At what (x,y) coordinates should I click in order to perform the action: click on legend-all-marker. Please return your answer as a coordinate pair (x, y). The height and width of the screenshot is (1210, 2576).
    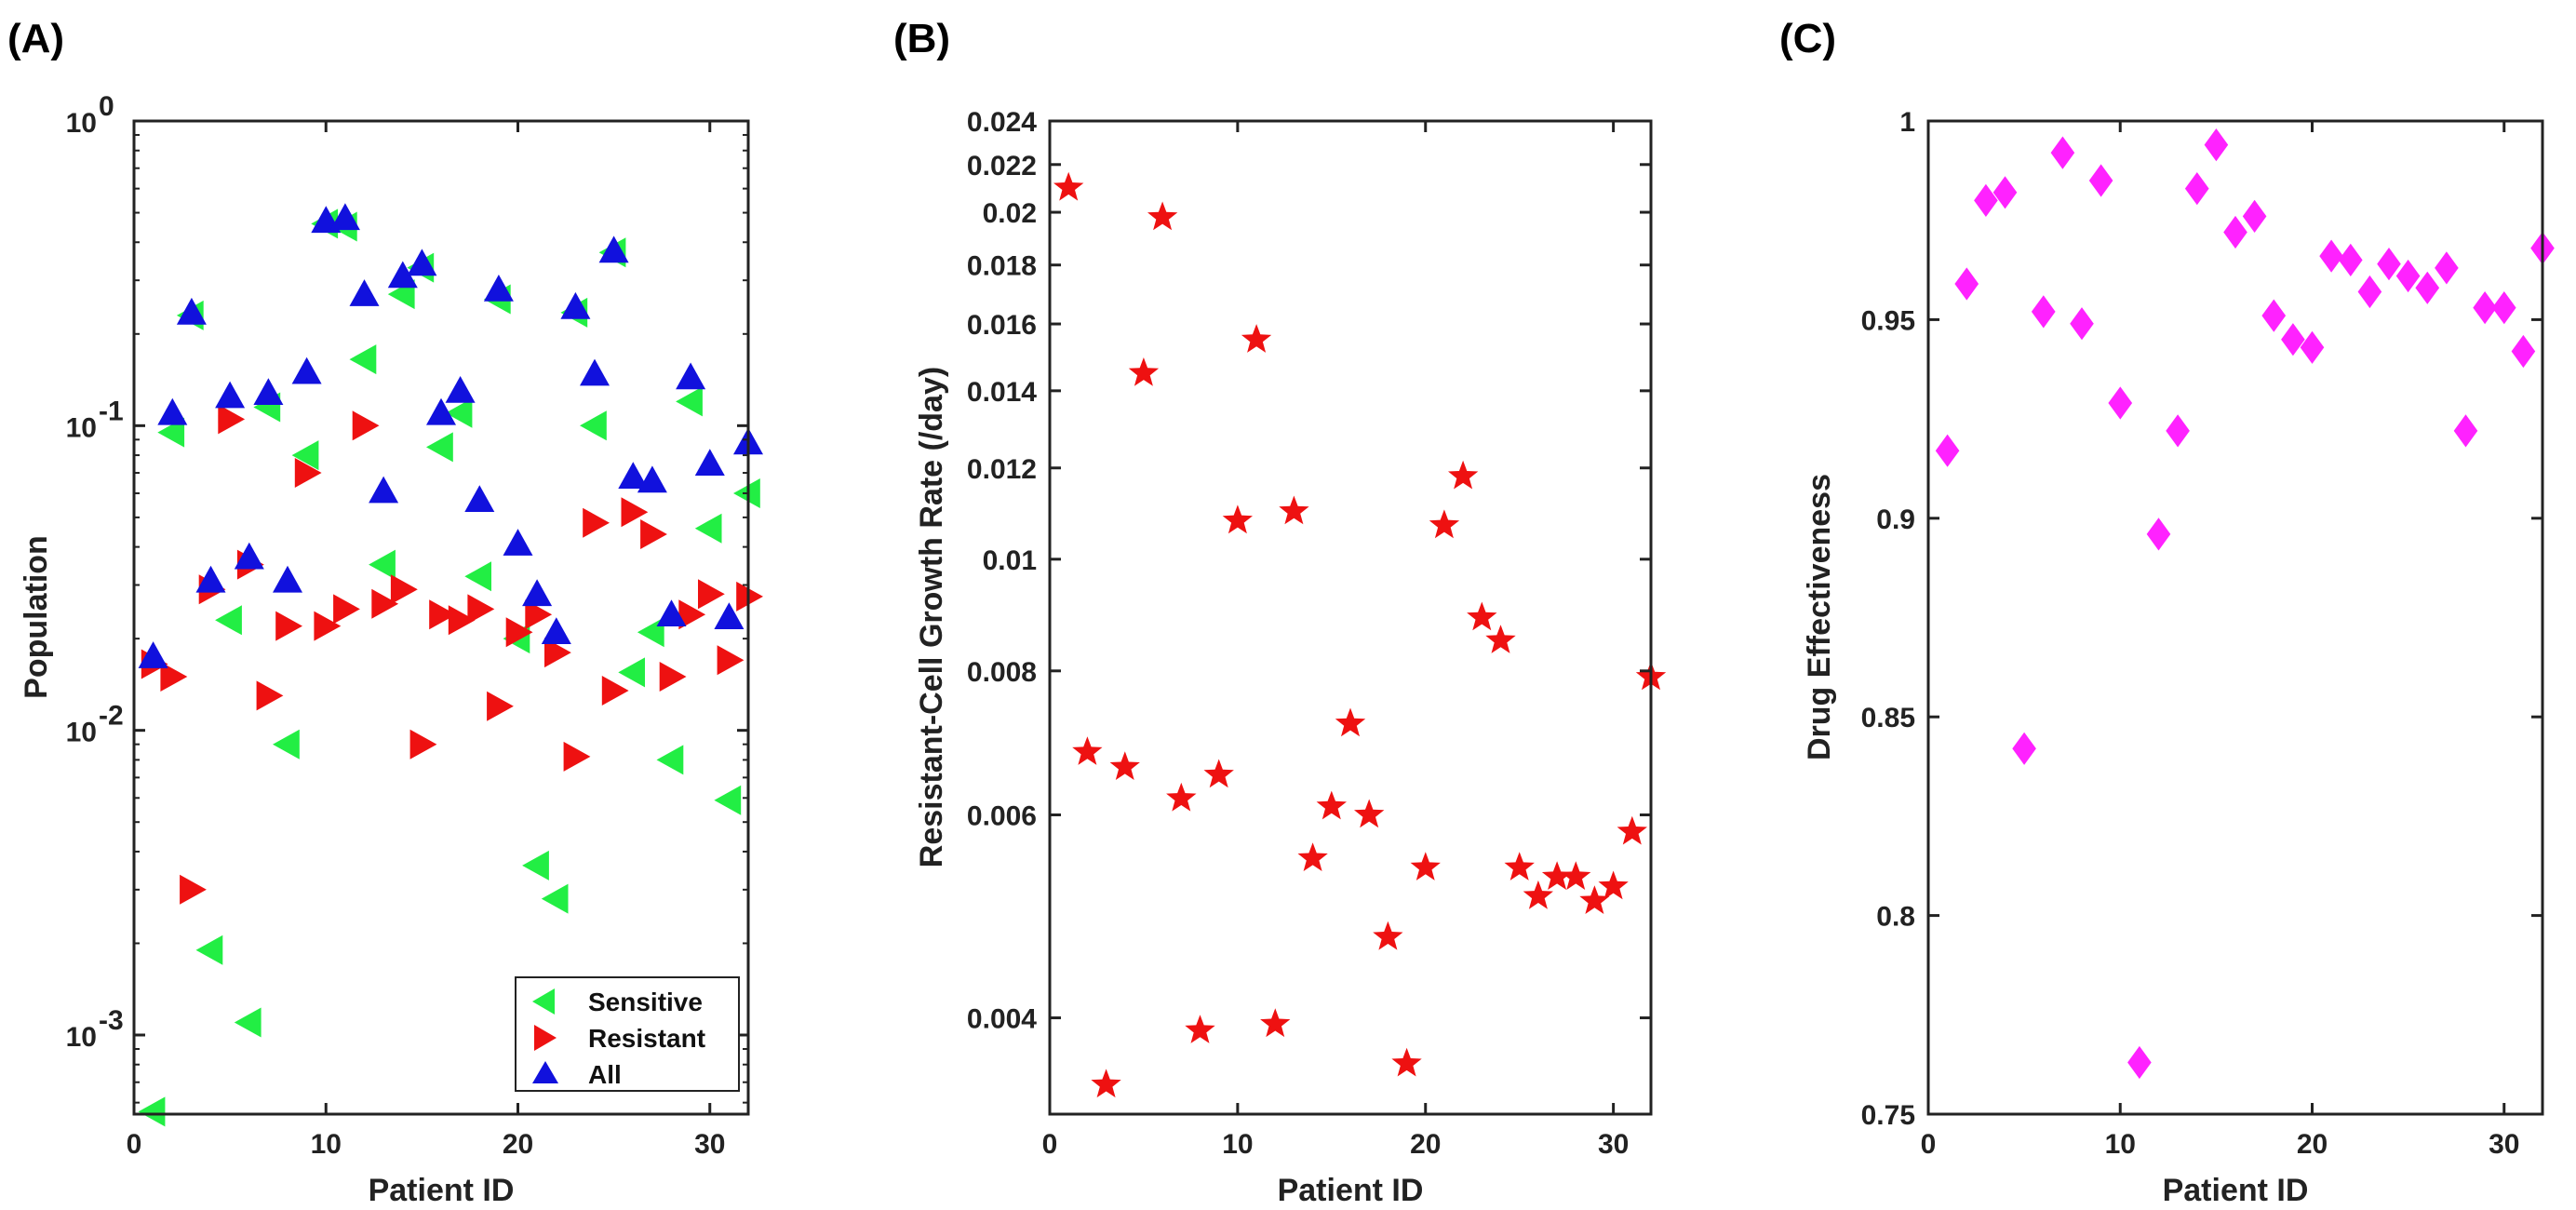
    Looking at the image, I should click on (545, 1072).